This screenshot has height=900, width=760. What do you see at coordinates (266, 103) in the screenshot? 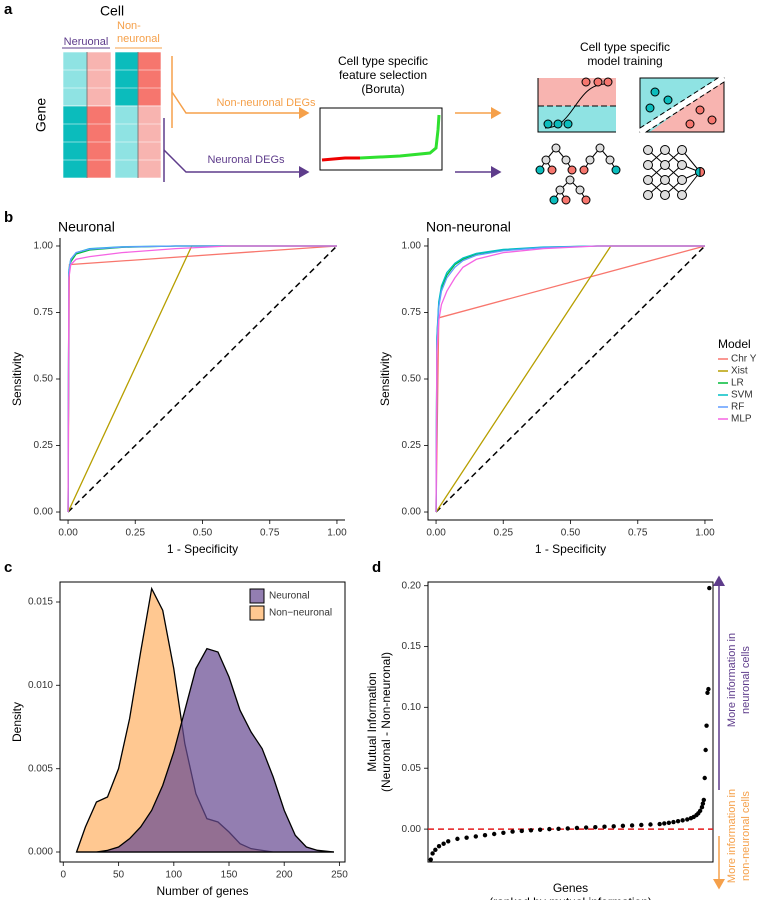
I see `degs-label: Non-neuronal DEGs` at bounding box center [266, 103].